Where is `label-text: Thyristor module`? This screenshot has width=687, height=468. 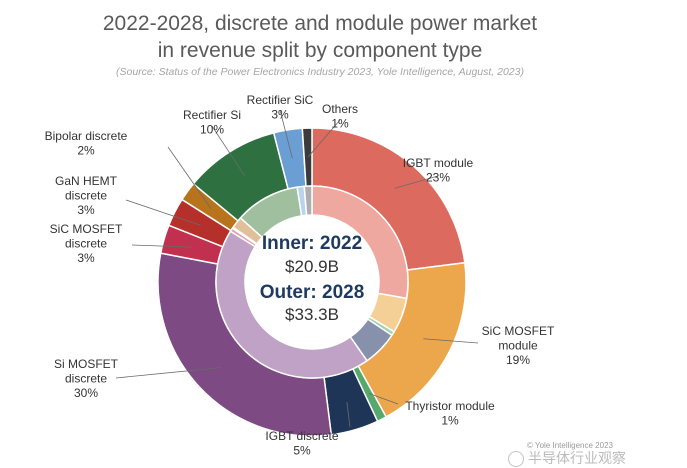
label-text: Thyristor module is located at coordinates (450, 406).